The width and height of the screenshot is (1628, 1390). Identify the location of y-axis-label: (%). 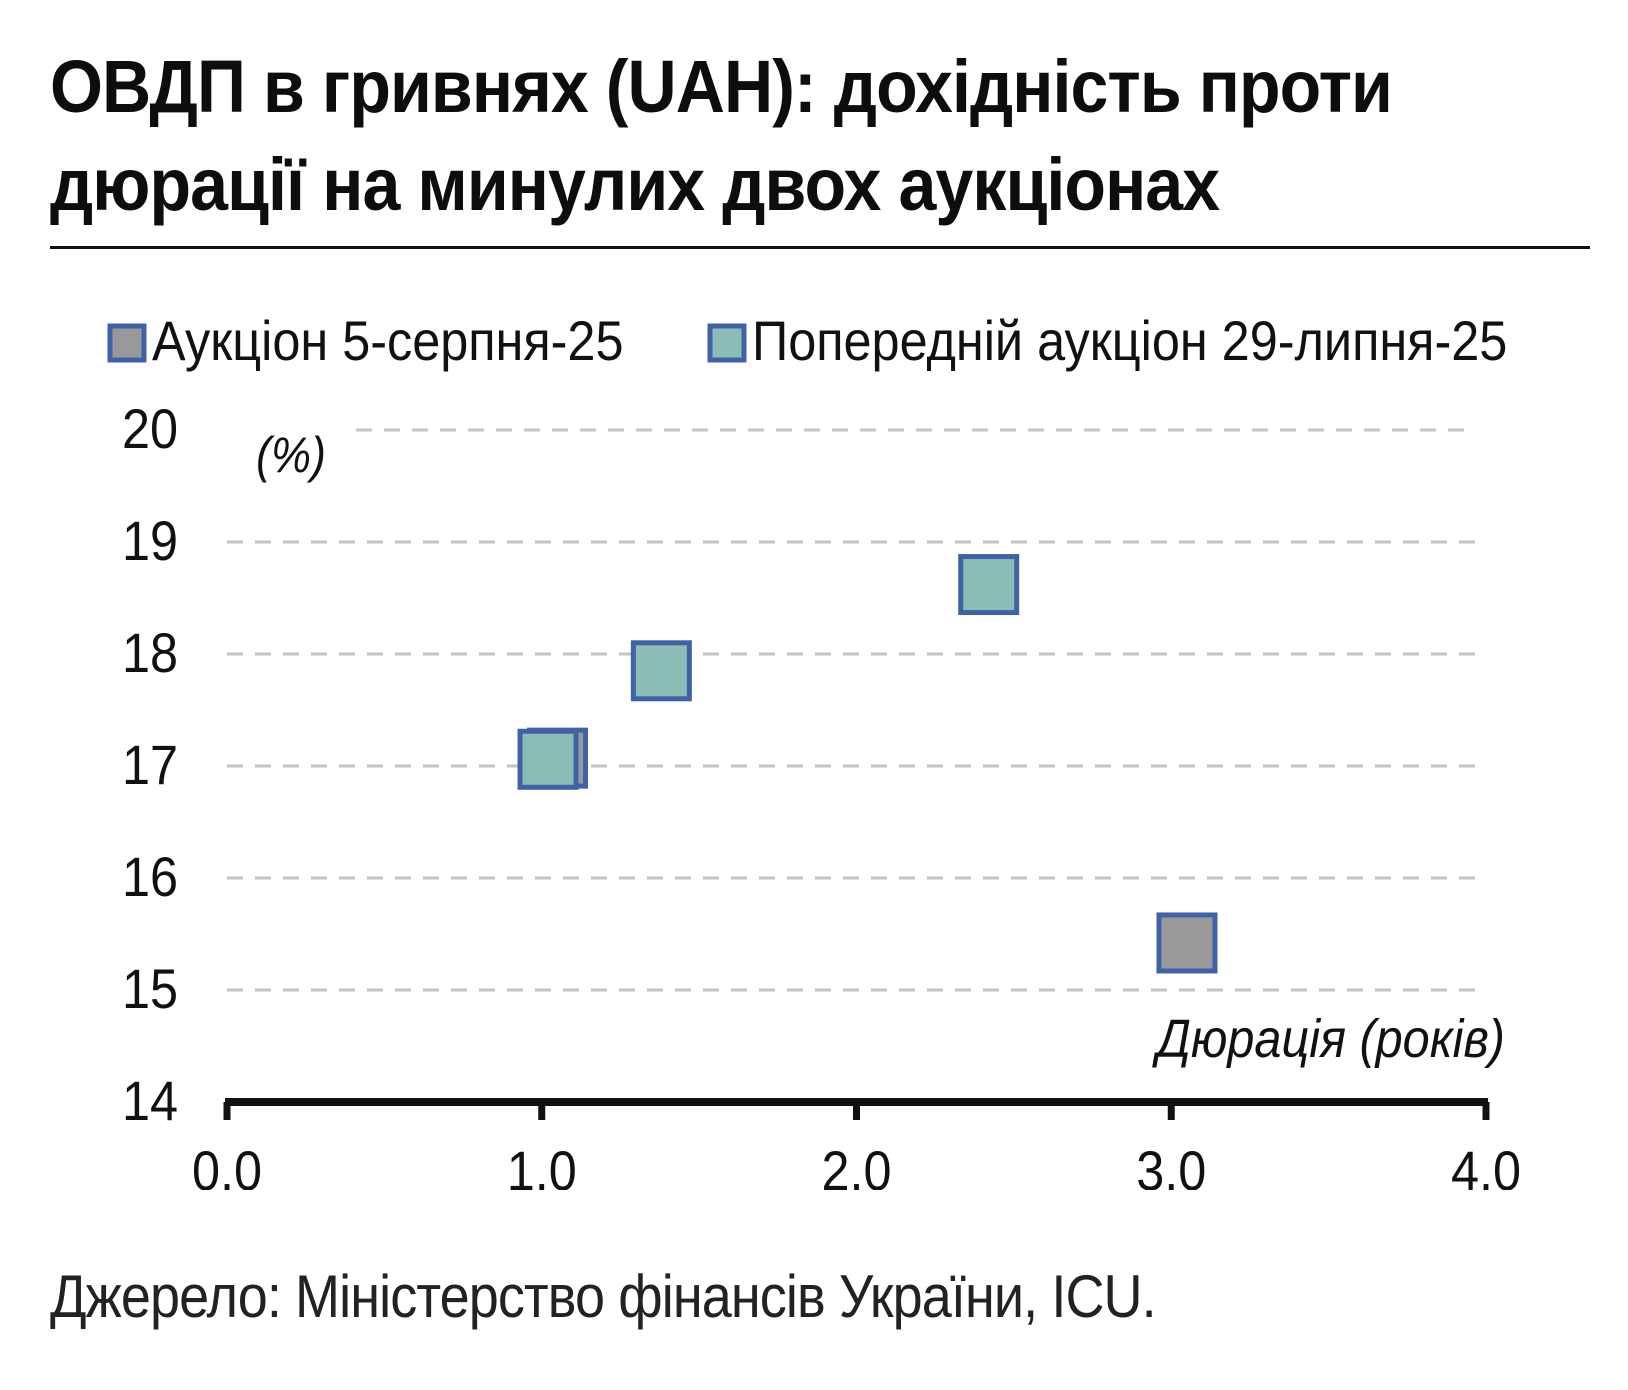
(291, 456).